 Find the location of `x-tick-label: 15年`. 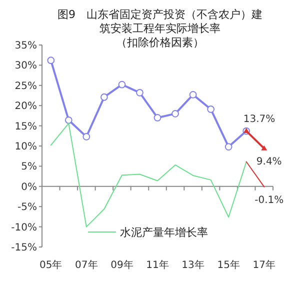

x-tick-label: 15年 is located at coordinates (228, 265).